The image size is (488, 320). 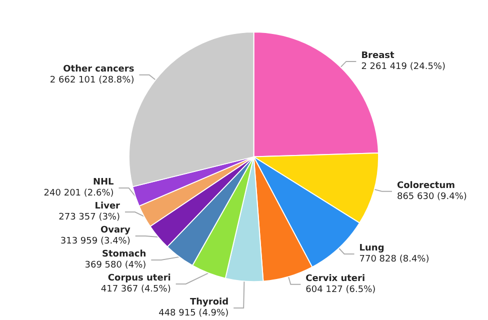 I want to click on data-label: 2 261 419 (24.5%), so click(x=403, y=67).